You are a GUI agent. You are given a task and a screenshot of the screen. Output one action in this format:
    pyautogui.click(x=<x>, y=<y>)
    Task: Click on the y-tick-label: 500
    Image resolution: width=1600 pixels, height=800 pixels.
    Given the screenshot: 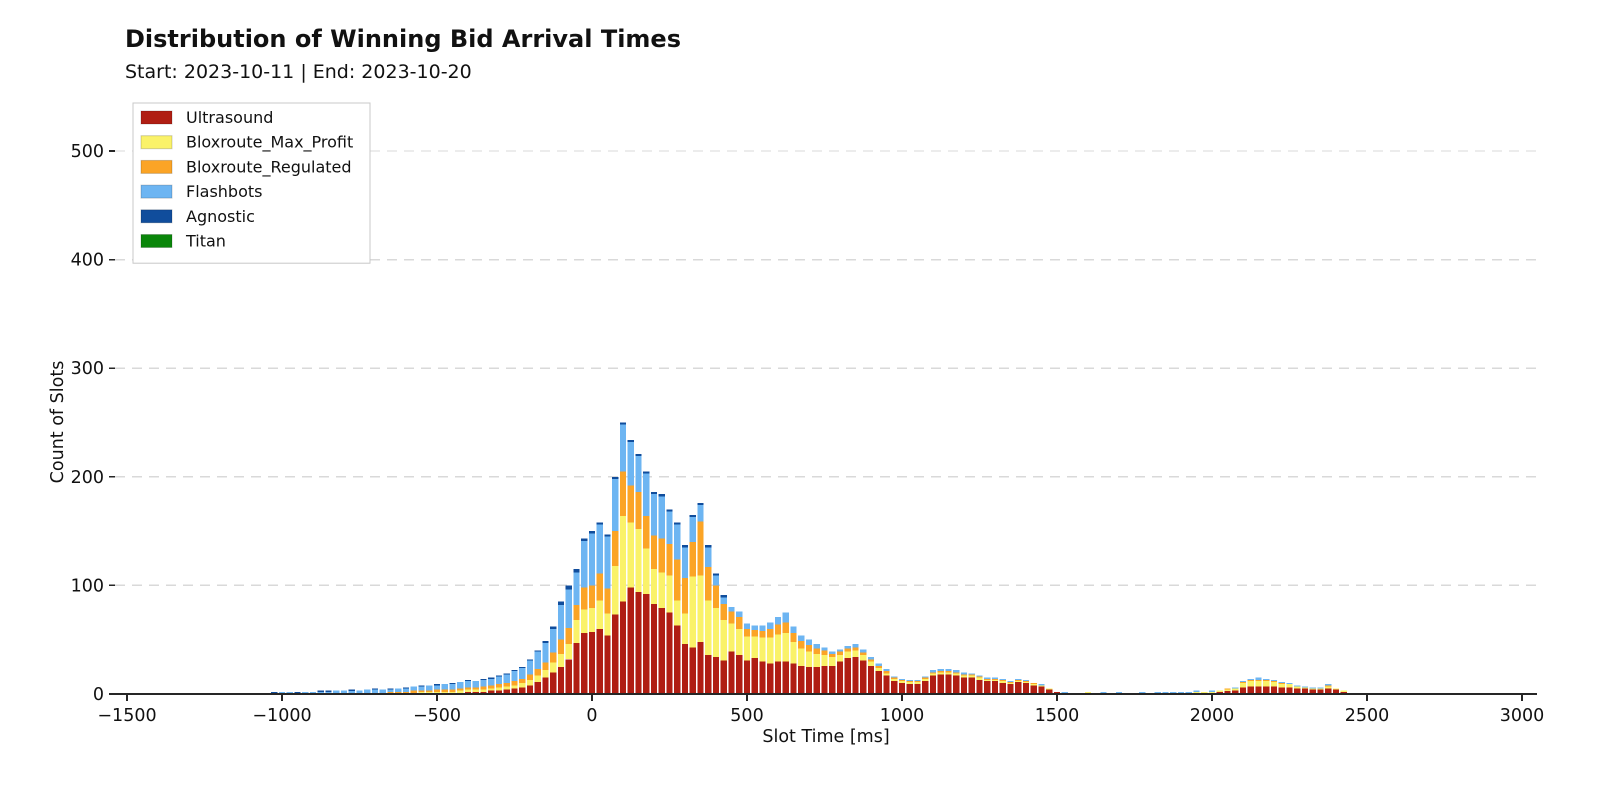 What is the action you would take?
    pyautogui.click(x=87, y=152)
    